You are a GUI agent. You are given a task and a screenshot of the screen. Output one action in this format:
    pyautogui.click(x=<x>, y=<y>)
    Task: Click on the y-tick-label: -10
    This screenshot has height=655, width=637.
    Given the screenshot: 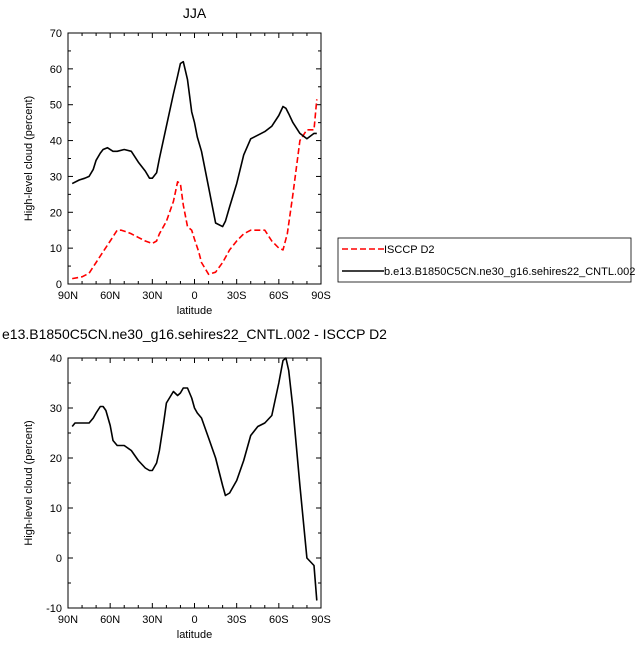 What is the action you would take?
    pyautogui.click(x=54, y=609)
    